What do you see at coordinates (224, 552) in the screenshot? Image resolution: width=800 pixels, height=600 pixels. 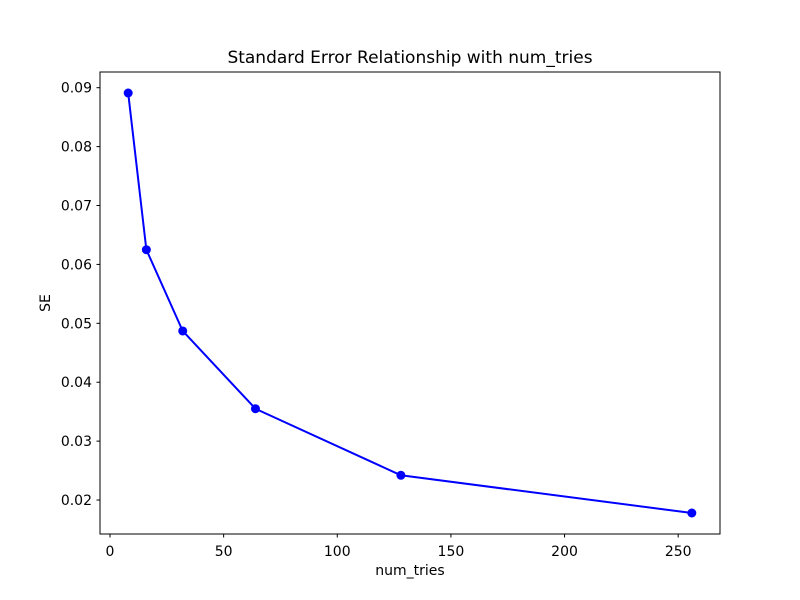 I see `x-tick-label: 50` at bounding box center [224, 552].